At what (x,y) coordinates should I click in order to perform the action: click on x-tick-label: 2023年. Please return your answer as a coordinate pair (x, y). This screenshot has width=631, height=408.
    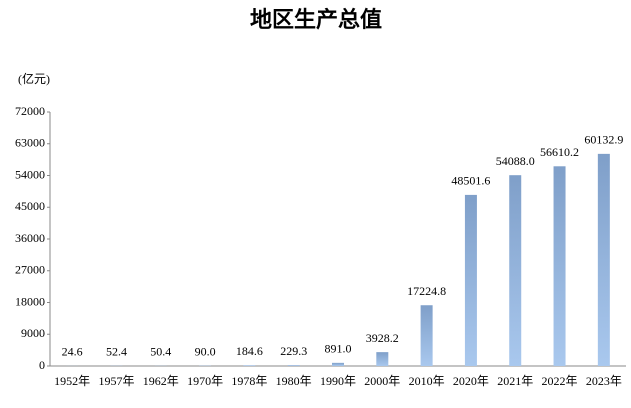
    Looking at the image, I should click on (604, 381).